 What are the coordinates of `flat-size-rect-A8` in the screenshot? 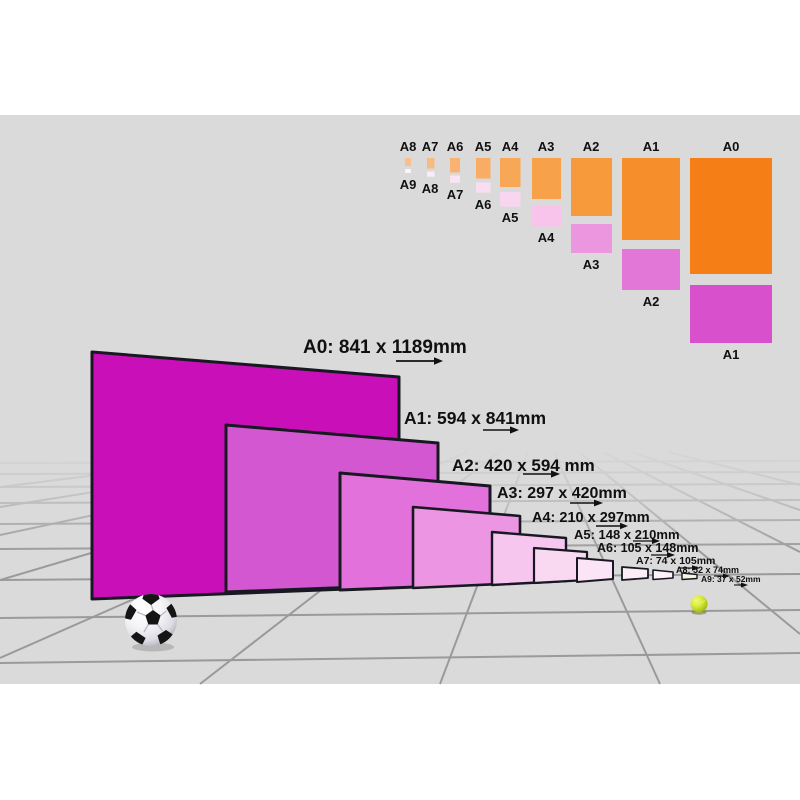 It's located at (408, 162).